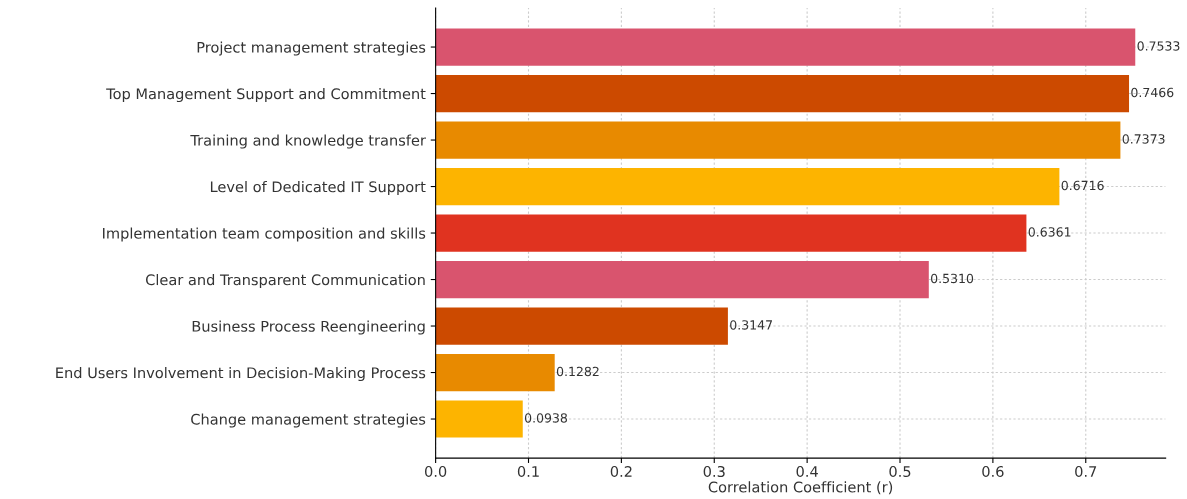  Describe the element at coordinates (285, 281) in the screenshot. I see `y-tick-label: Clear and Transparent Communication` at that location.